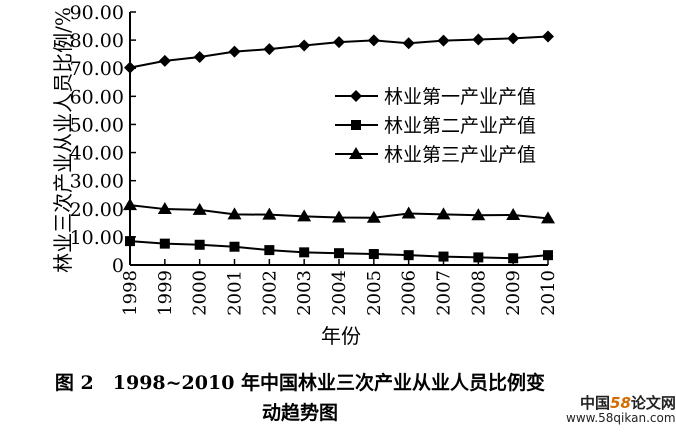 This screenshot has width=676, height=432. What do you see at coordinates (97, 69) in the screenshot?
I see `y-tick-label: 70.00` at bounding box center [97, 69].